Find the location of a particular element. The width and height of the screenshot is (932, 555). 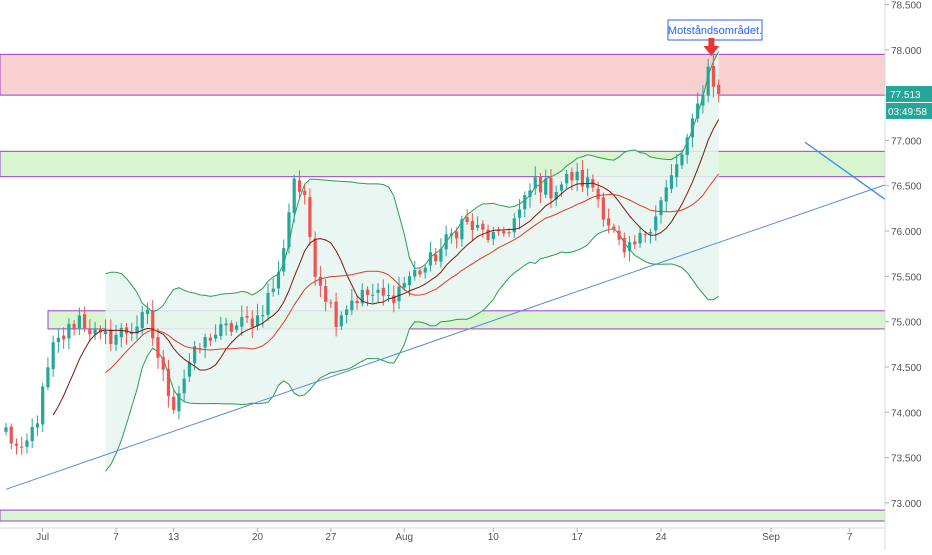

price-tick-label: 76.000 is located at coordinates (906, 232).